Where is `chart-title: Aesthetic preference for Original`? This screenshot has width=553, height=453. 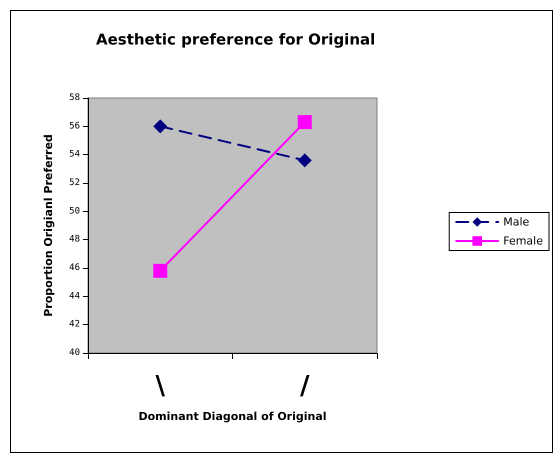 chart-title: Aesthetic preference for Original is located at coordinates (236, 39).